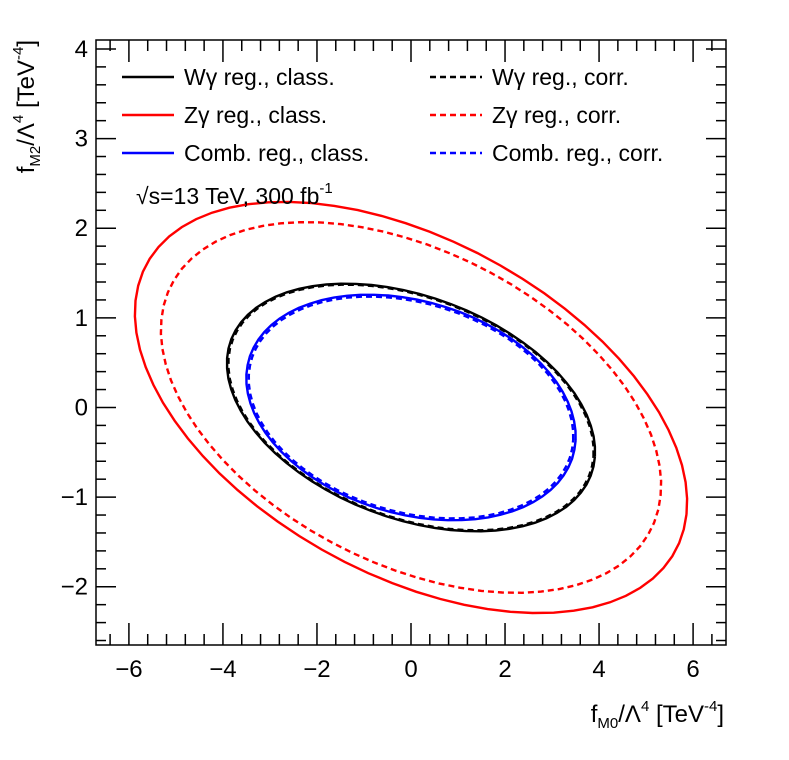 The image size is (789, 760). Describe the element at coordinates (255, 115) in the screenshot. I see `legend-label-z-reg-class: Zγ reg., class.` at that location.